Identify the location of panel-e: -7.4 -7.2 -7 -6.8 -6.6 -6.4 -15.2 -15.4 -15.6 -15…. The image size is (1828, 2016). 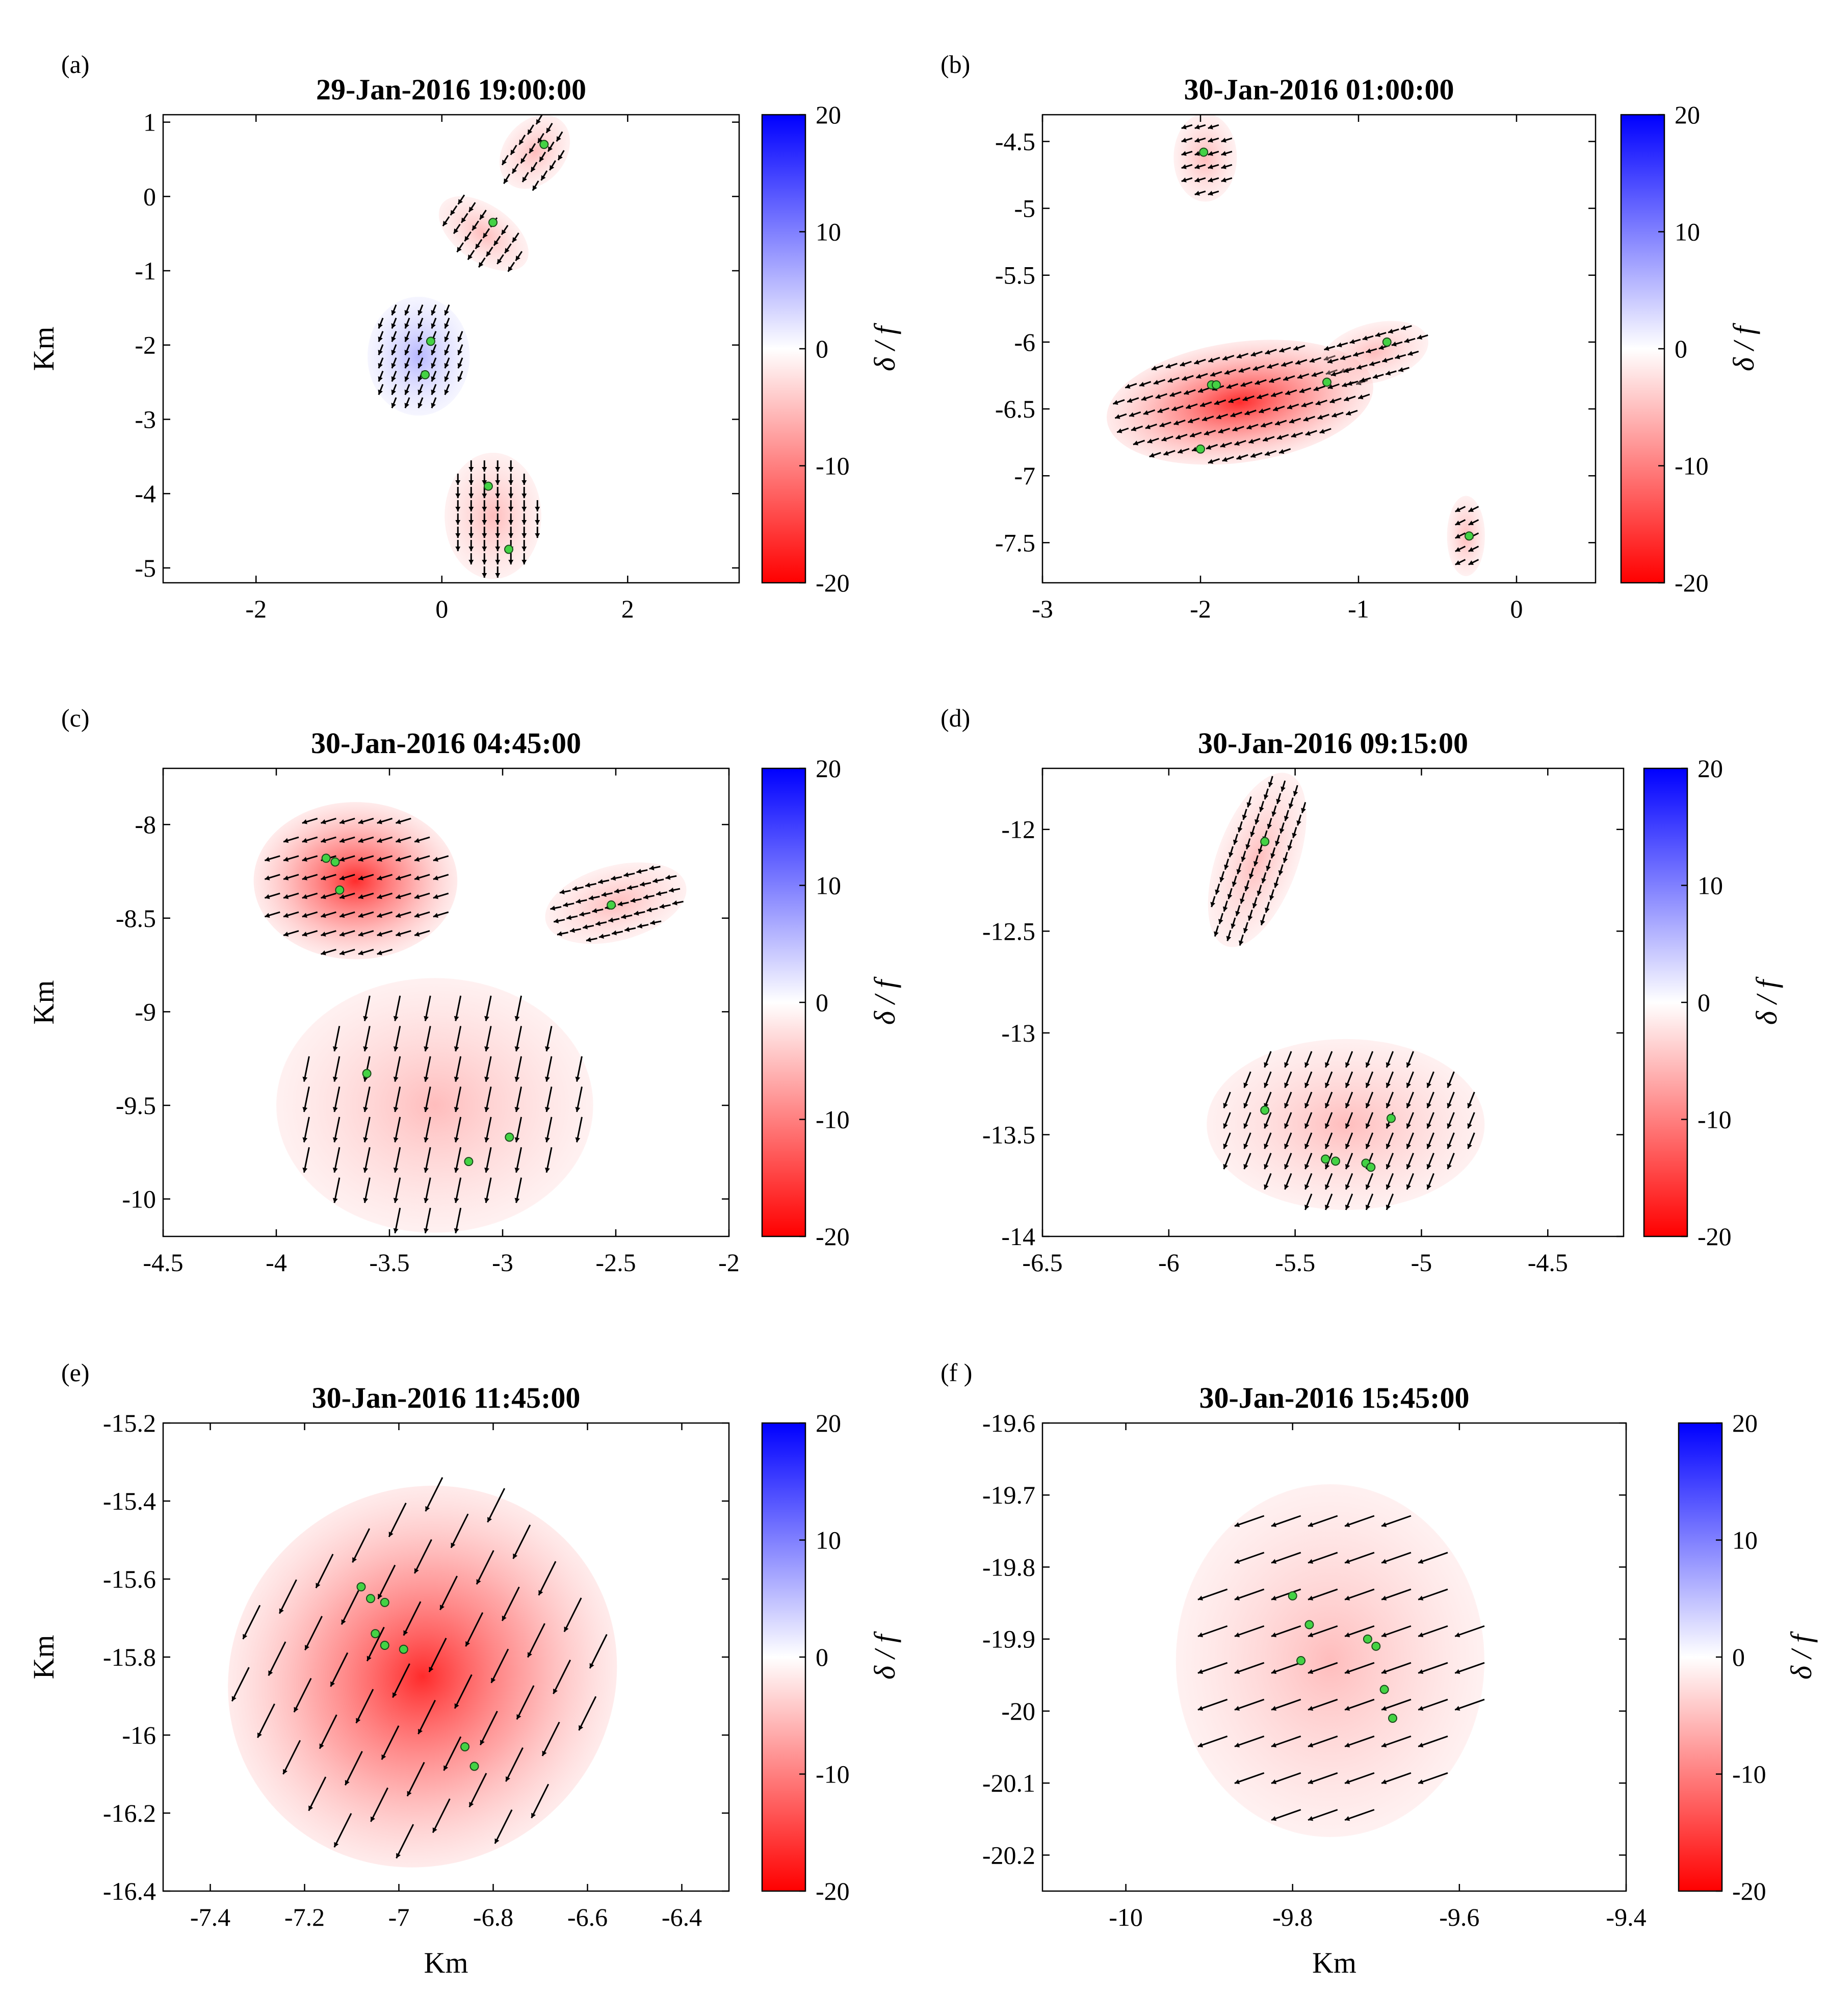
(464, 1668).